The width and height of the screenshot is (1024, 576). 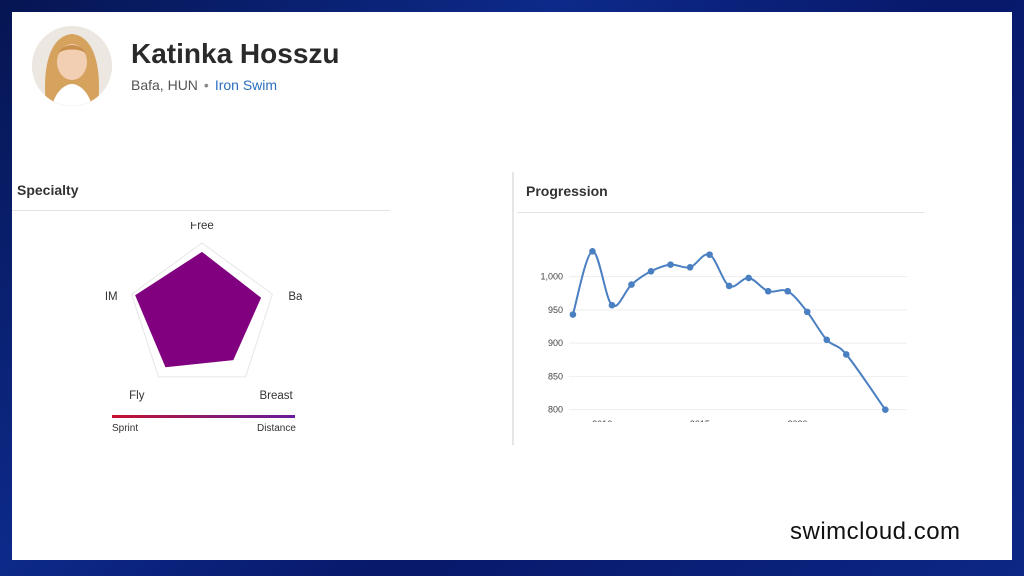 What do you see at coordinates (295, 297) in the screenshot?
I see `radar-axis-label-back: Back` at bounding box center [295, 297].